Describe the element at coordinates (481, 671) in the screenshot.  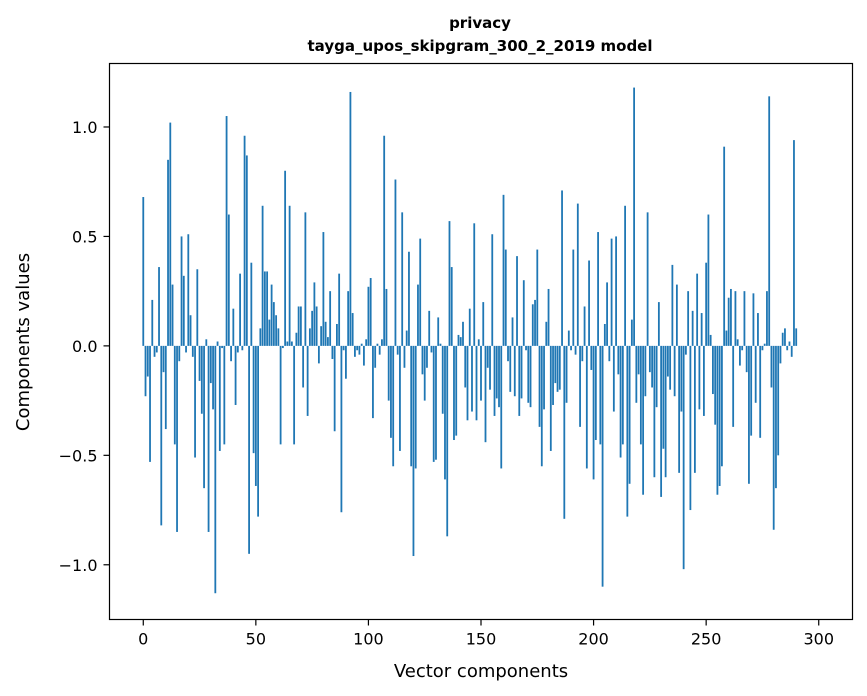
I see `x-axis-label: Vector components` at that location.